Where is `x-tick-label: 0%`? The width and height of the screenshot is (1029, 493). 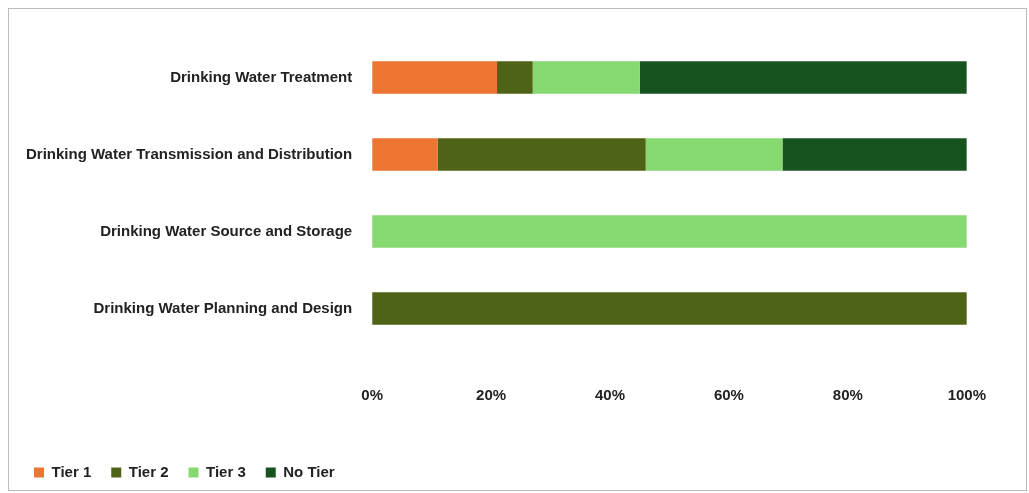
x-tick-label: 0% is located at coordinates (372, 395).